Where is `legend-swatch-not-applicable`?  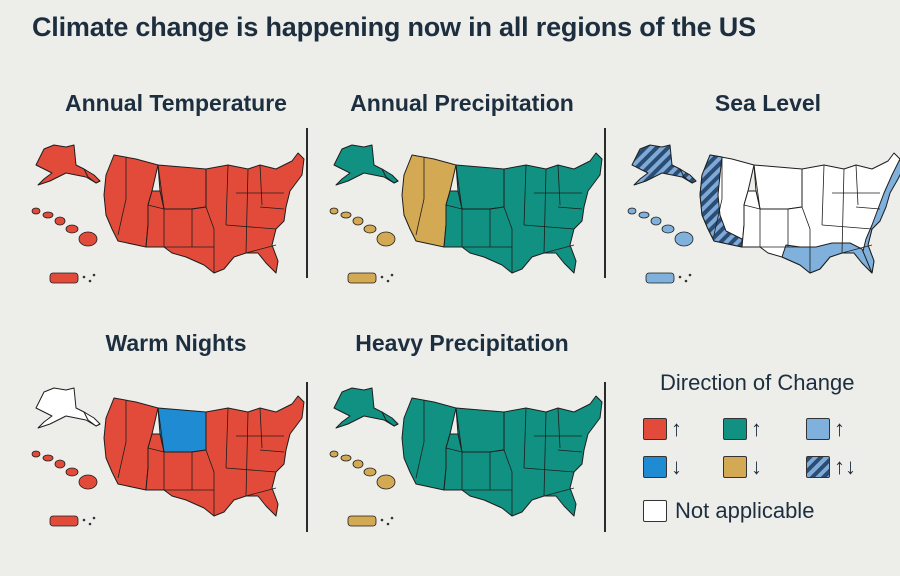
legend-swatch-not-applicable is located at coordinates (655, 511).